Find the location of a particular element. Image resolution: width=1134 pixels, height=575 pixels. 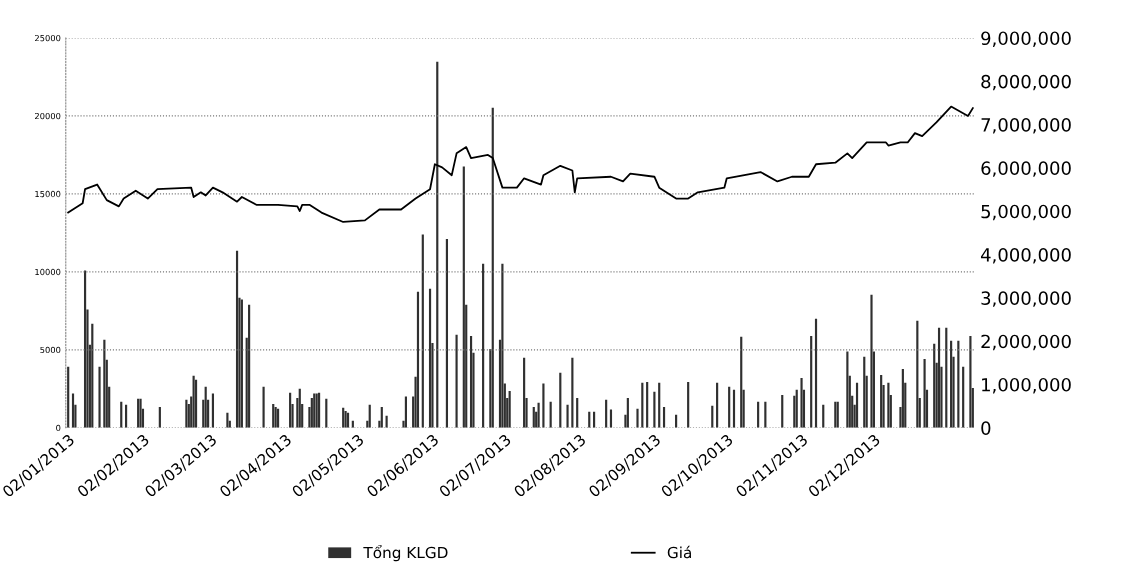

y2-tick-label: 4,000,000 is located at coordinates (1025, 255).